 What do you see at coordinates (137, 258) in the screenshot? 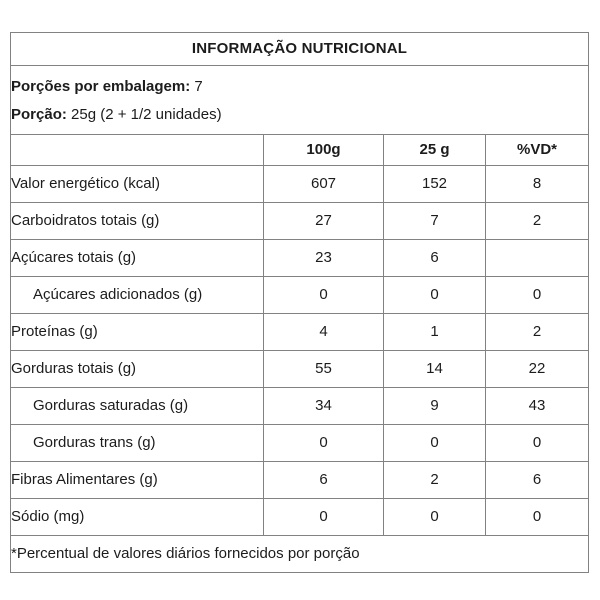
I see `nutrient-label: Açúcares totais (g)` at bounding box center [137, 258].